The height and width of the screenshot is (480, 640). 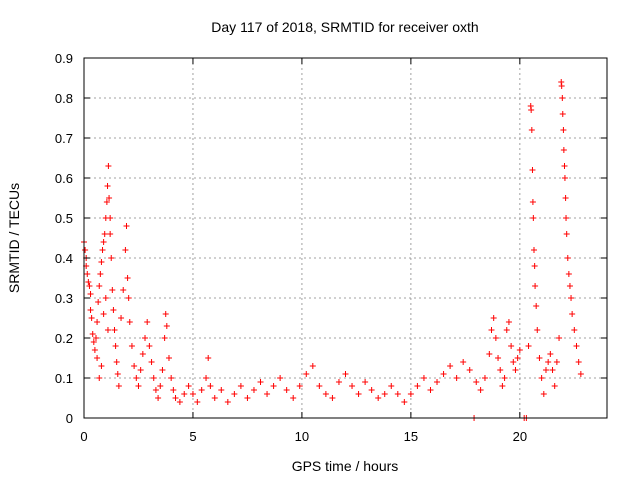 What do you see at coordinates (64, 218) in the screenshot?
I see `y-tick-label: 0.5` at bounding box center [64, 218].